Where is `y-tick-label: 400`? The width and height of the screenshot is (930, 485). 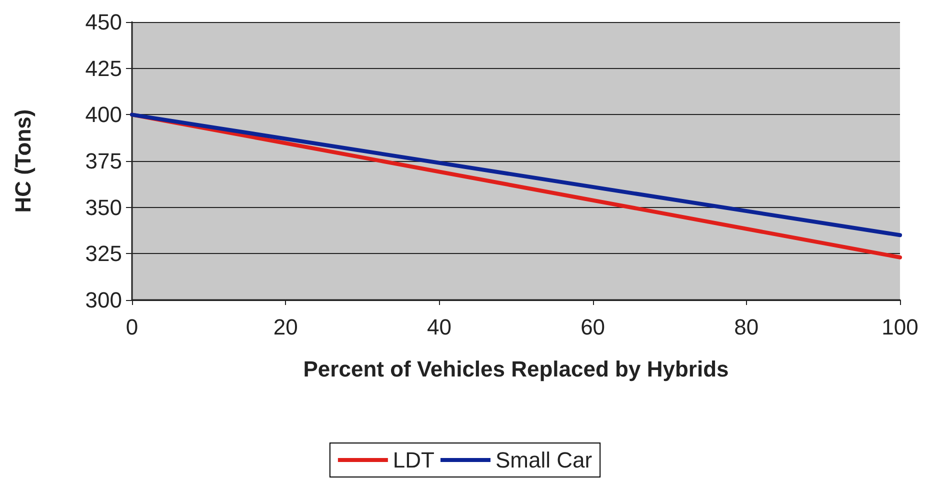 y-tick-label: 400 is located at coordinates (103, 115).